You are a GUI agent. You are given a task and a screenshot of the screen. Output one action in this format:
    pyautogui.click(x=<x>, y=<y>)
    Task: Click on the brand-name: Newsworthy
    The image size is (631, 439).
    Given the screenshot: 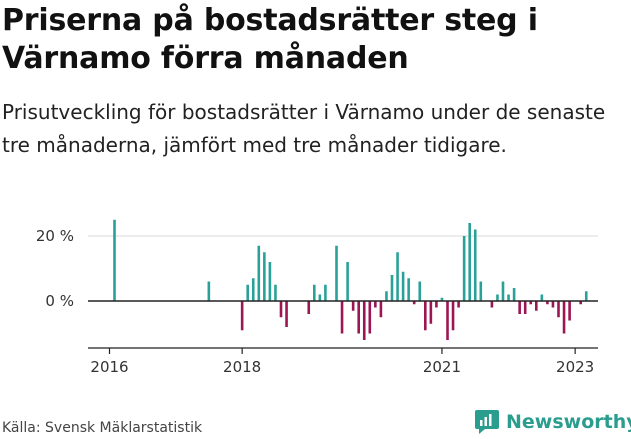 What is the action you would take?
    pyautogui.click(x=568, y=422)
    